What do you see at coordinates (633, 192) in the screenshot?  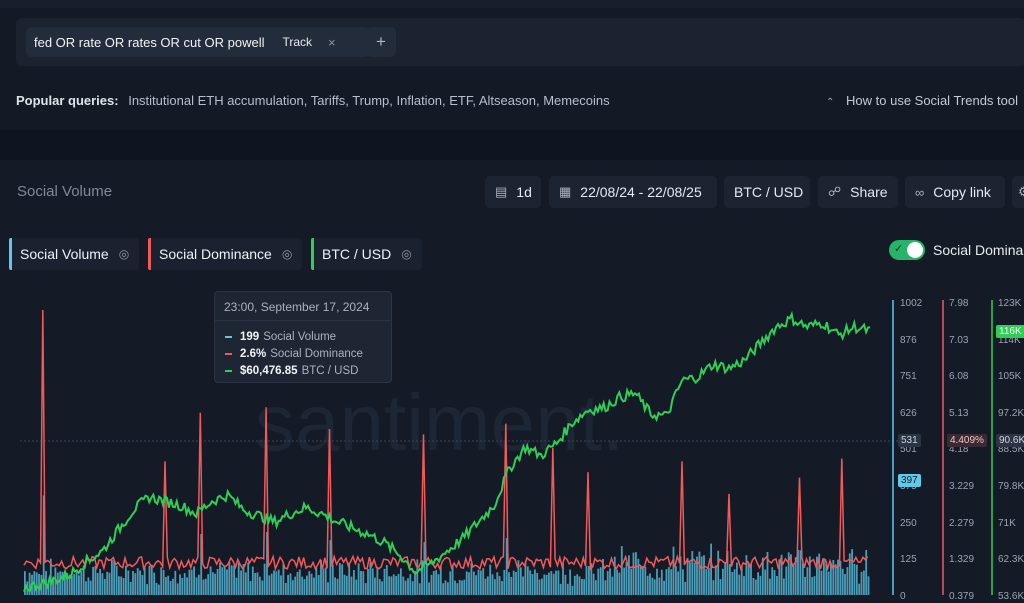 I see `date-range-button: ▦ 22/08/24 - 22/08/25` at bounding box center [633, 192].